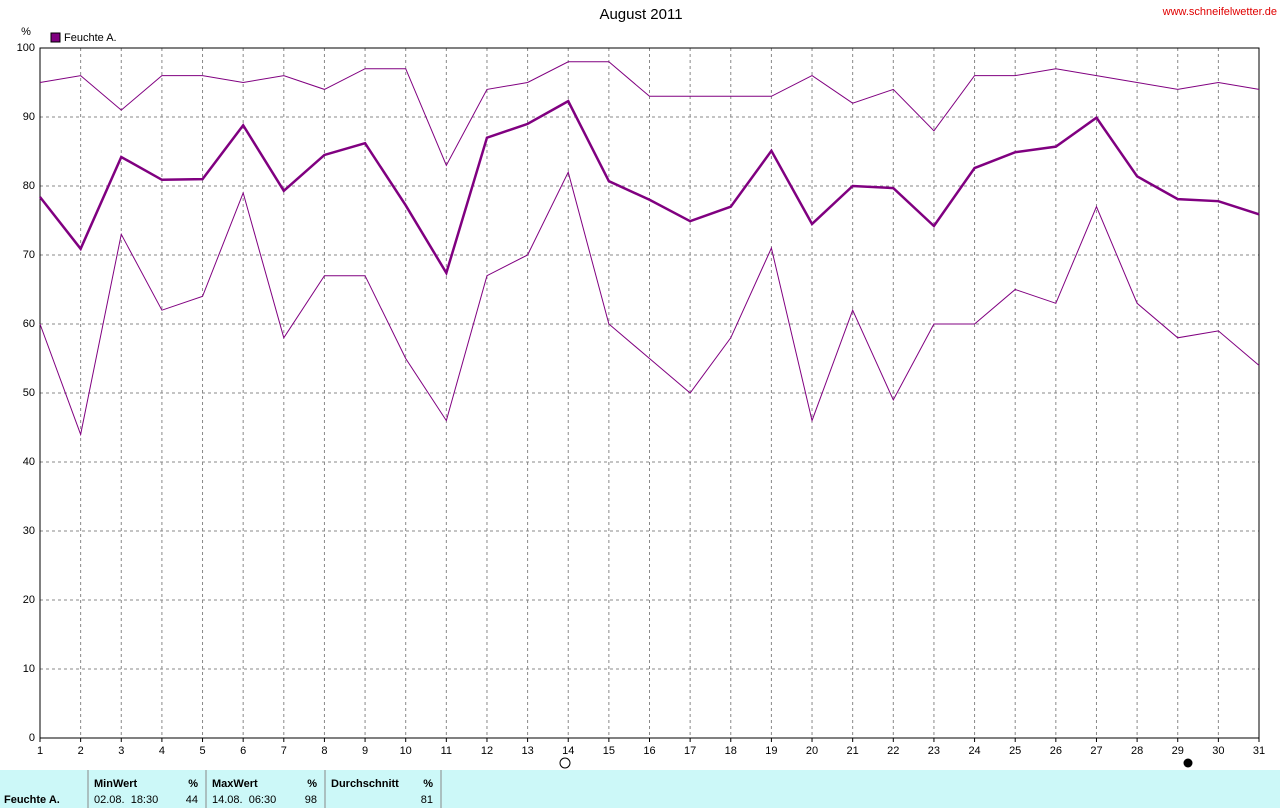  What do you see at coordinates (284, 751) in the screenshot?
I see `x-tick-label: 7` at bounding box center [284, 751].